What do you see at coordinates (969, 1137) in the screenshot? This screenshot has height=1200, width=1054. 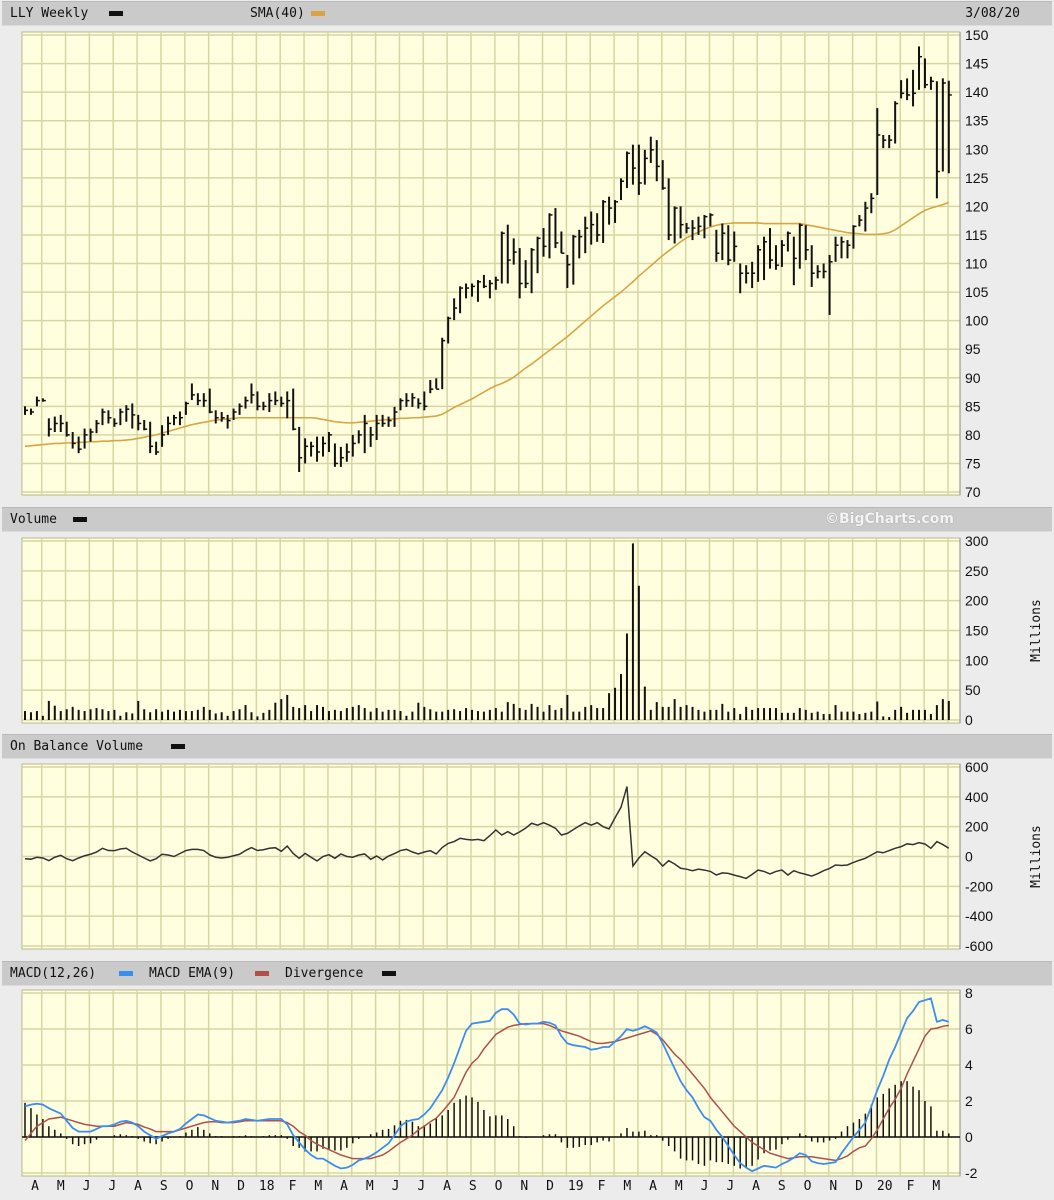 I see `macd-y-tick-label: 0` at bounding box center [969, 1137].